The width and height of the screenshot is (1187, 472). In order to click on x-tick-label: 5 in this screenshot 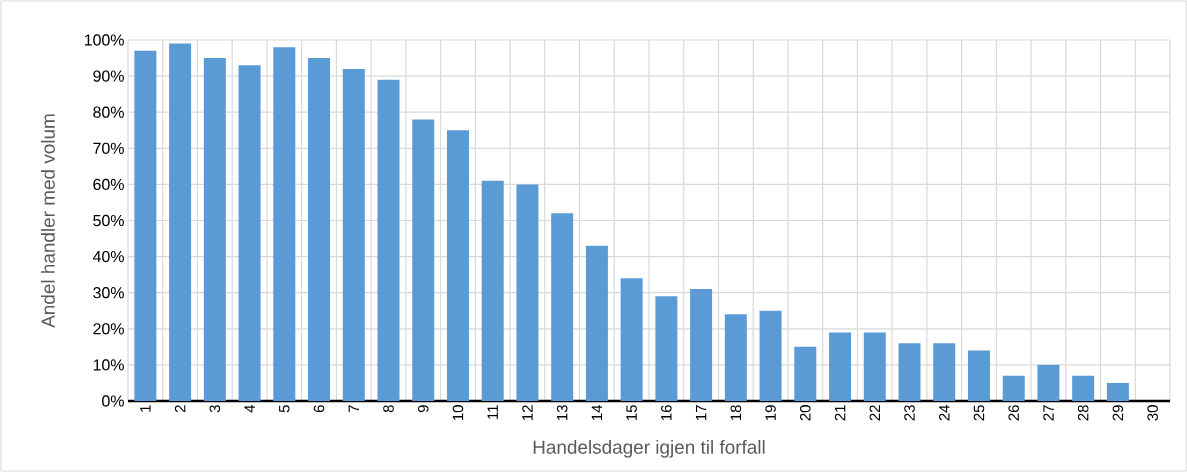, I will do `click(284, 409)`.